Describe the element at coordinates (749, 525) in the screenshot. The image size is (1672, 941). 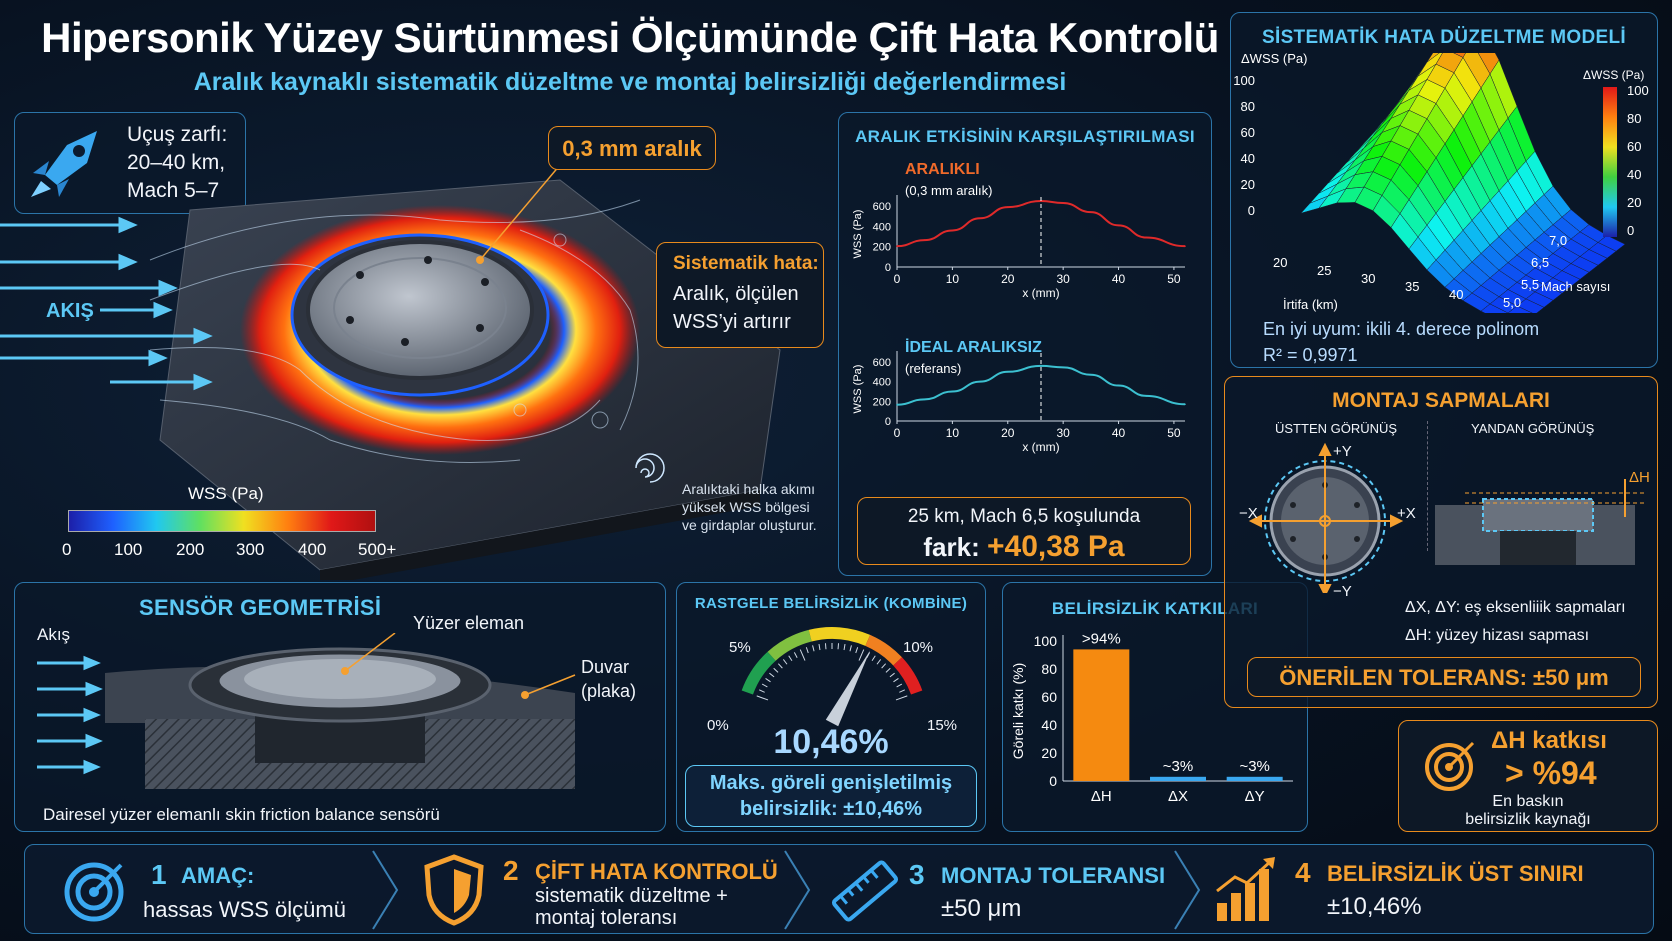
I see `vortex-line-3: ve girdaplar oluşturur.` at that location.